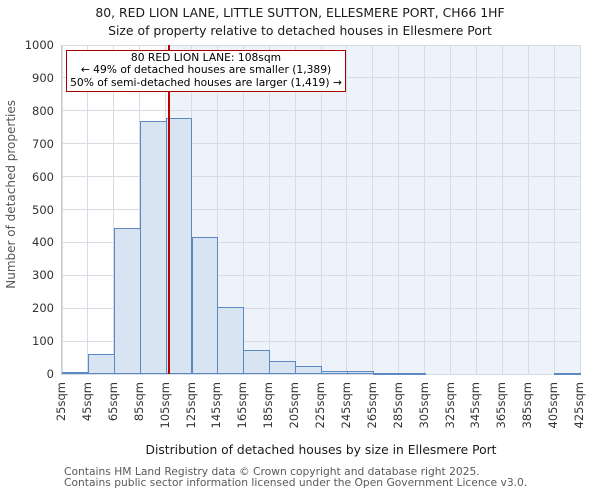  What do you see at coordinates (242, 405) in the screenshot?
I see `x-tick-label: 165sqm` at bounding box center [242, 405].